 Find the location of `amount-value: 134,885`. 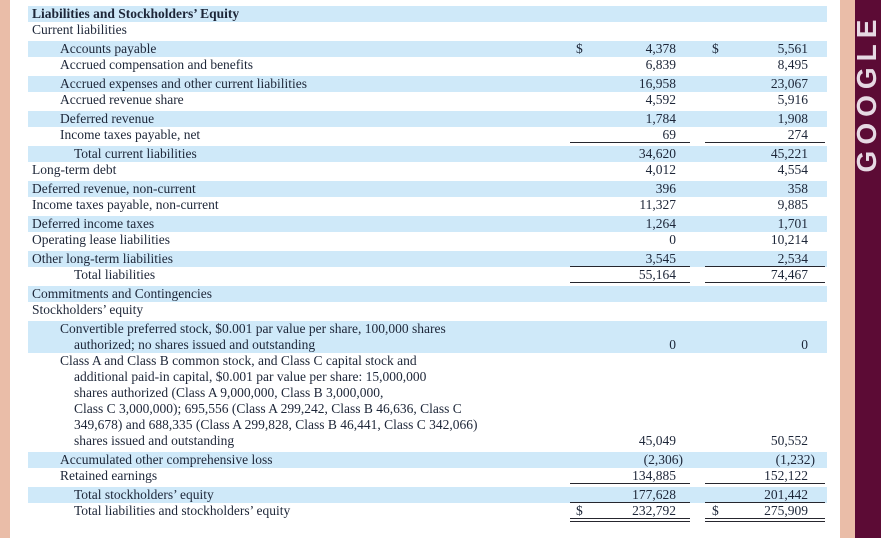

amount-value: 134,885 is located at coordinates (654, 475).